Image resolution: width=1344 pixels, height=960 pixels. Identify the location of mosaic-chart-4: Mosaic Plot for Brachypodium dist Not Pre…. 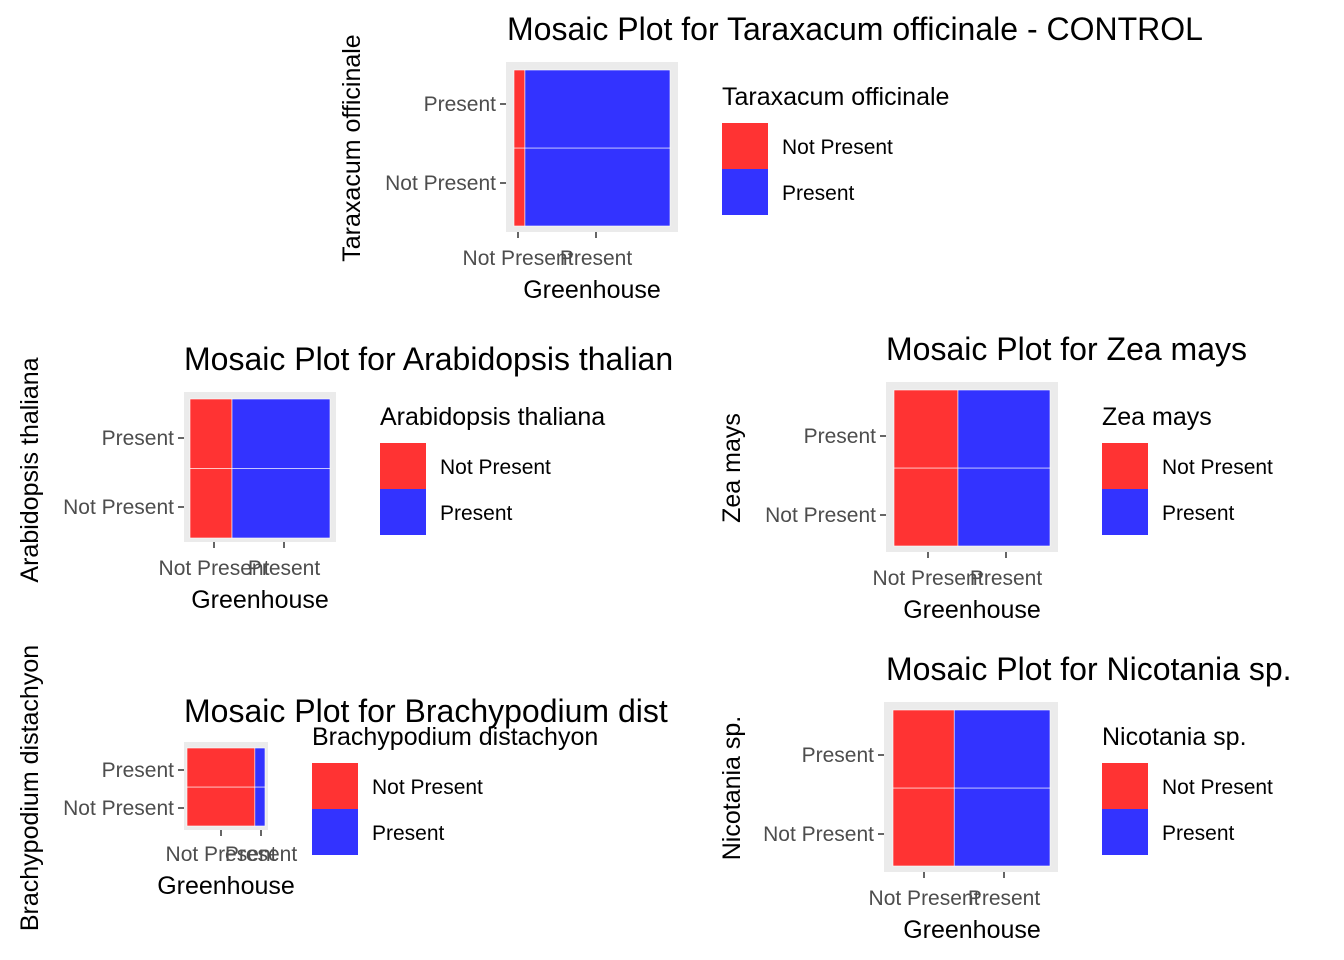
(342, 788).